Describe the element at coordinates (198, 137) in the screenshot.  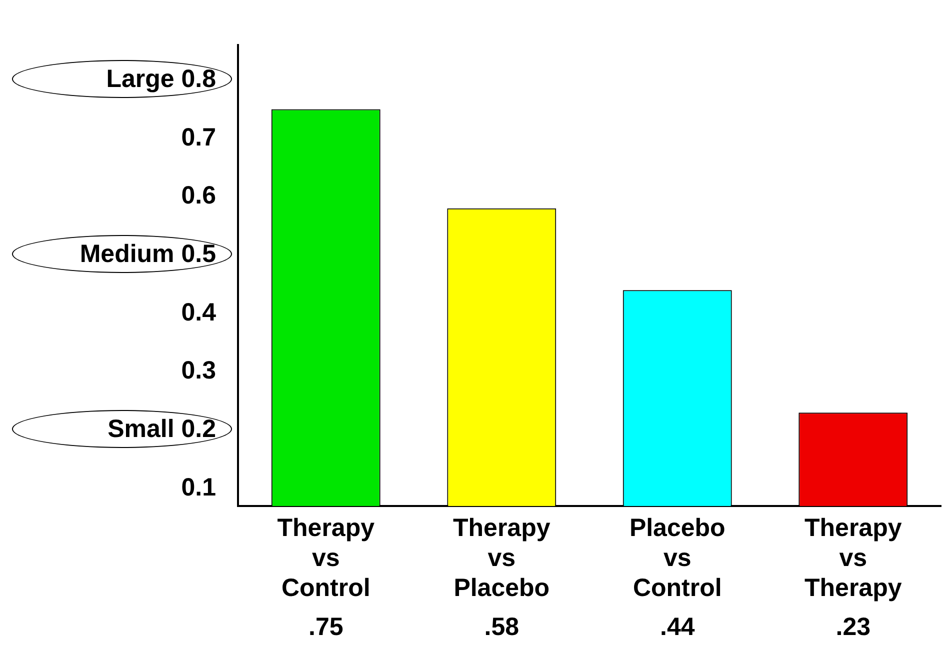
I see `y-tick-label: 0.7` at that location.